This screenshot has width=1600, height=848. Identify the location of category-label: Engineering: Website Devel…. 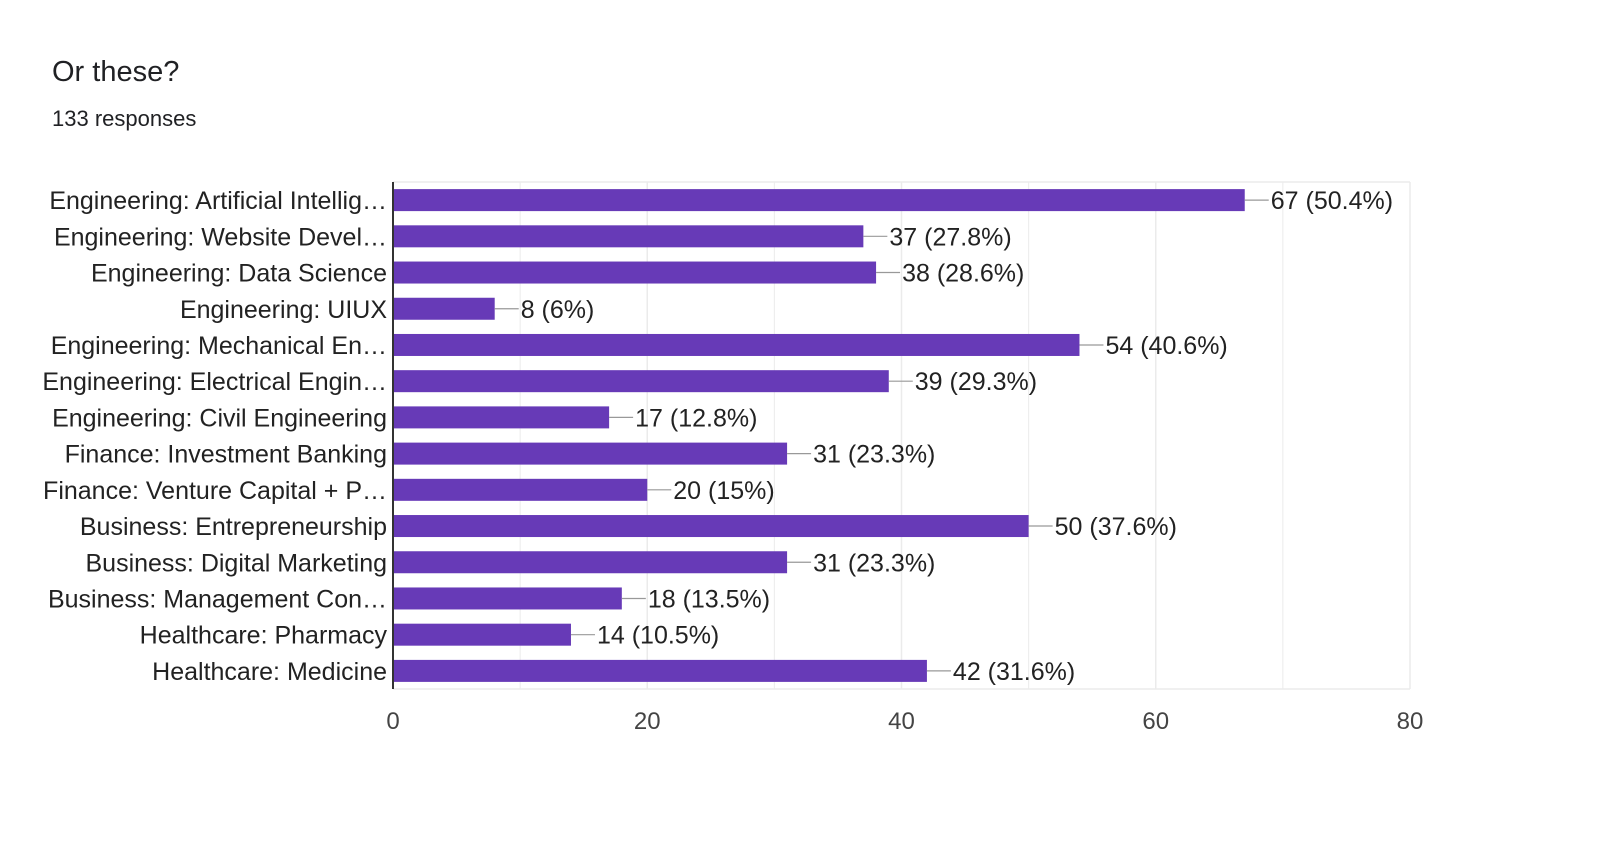
(220, 237).